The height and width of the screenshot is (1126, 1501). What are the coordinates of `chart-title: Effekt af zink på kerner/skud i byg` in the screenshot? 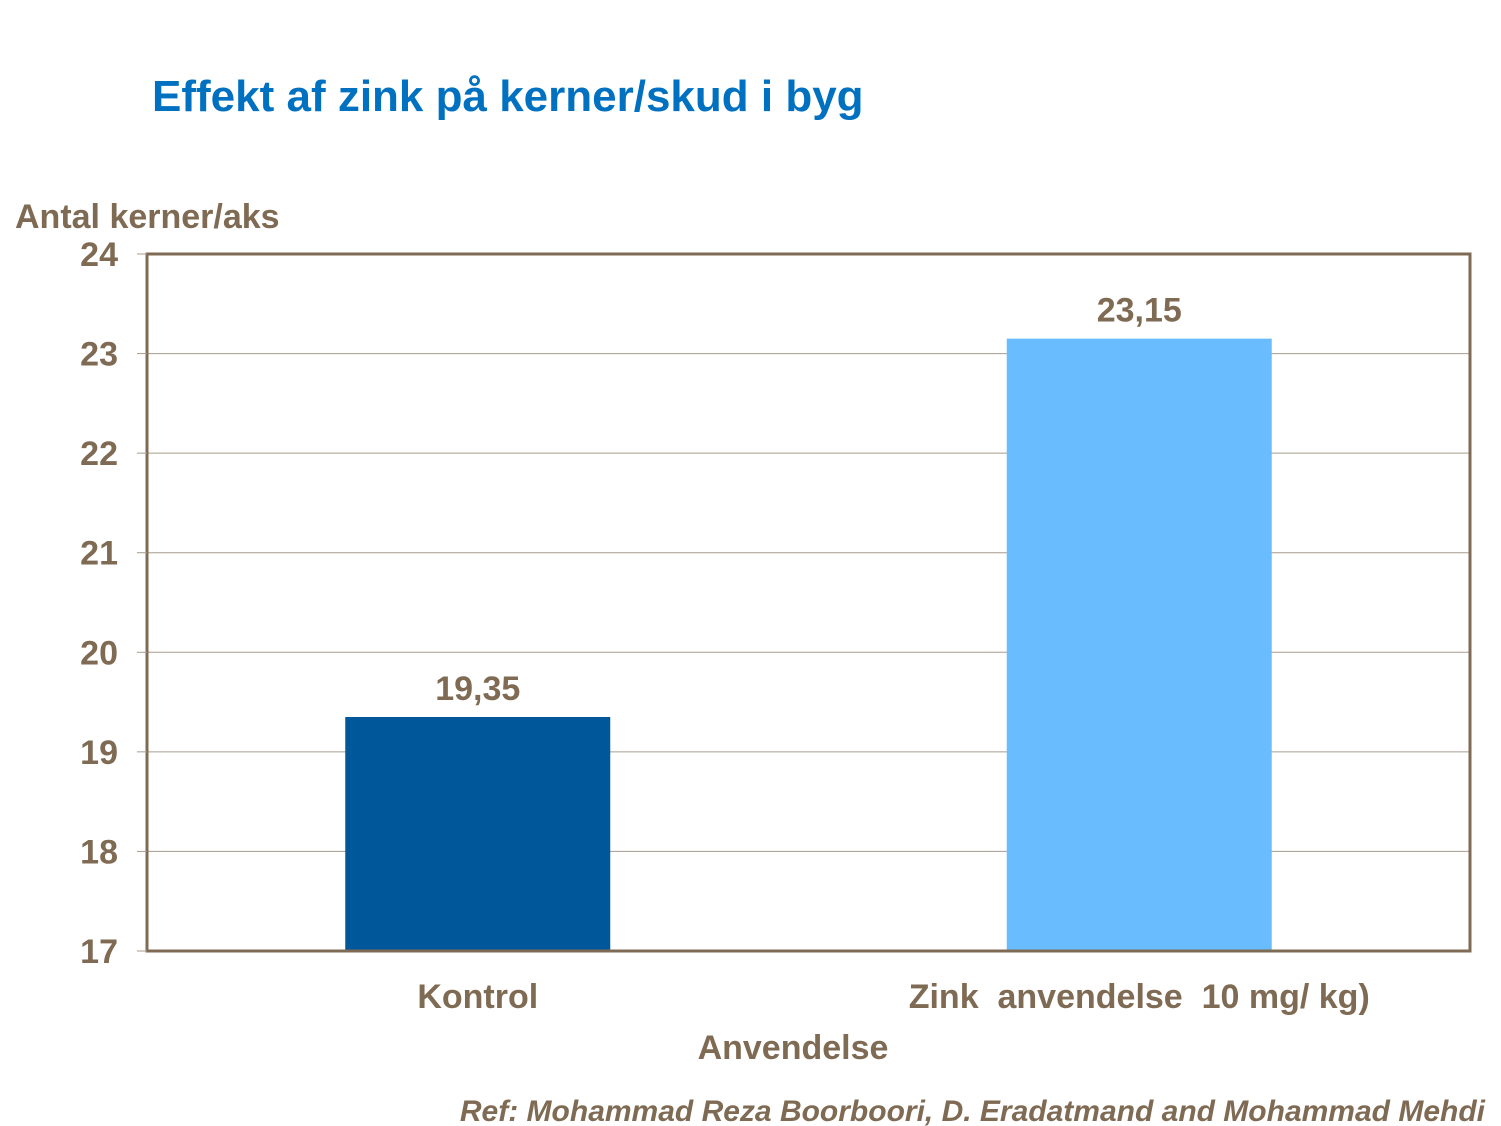 It's located at (508, 96).